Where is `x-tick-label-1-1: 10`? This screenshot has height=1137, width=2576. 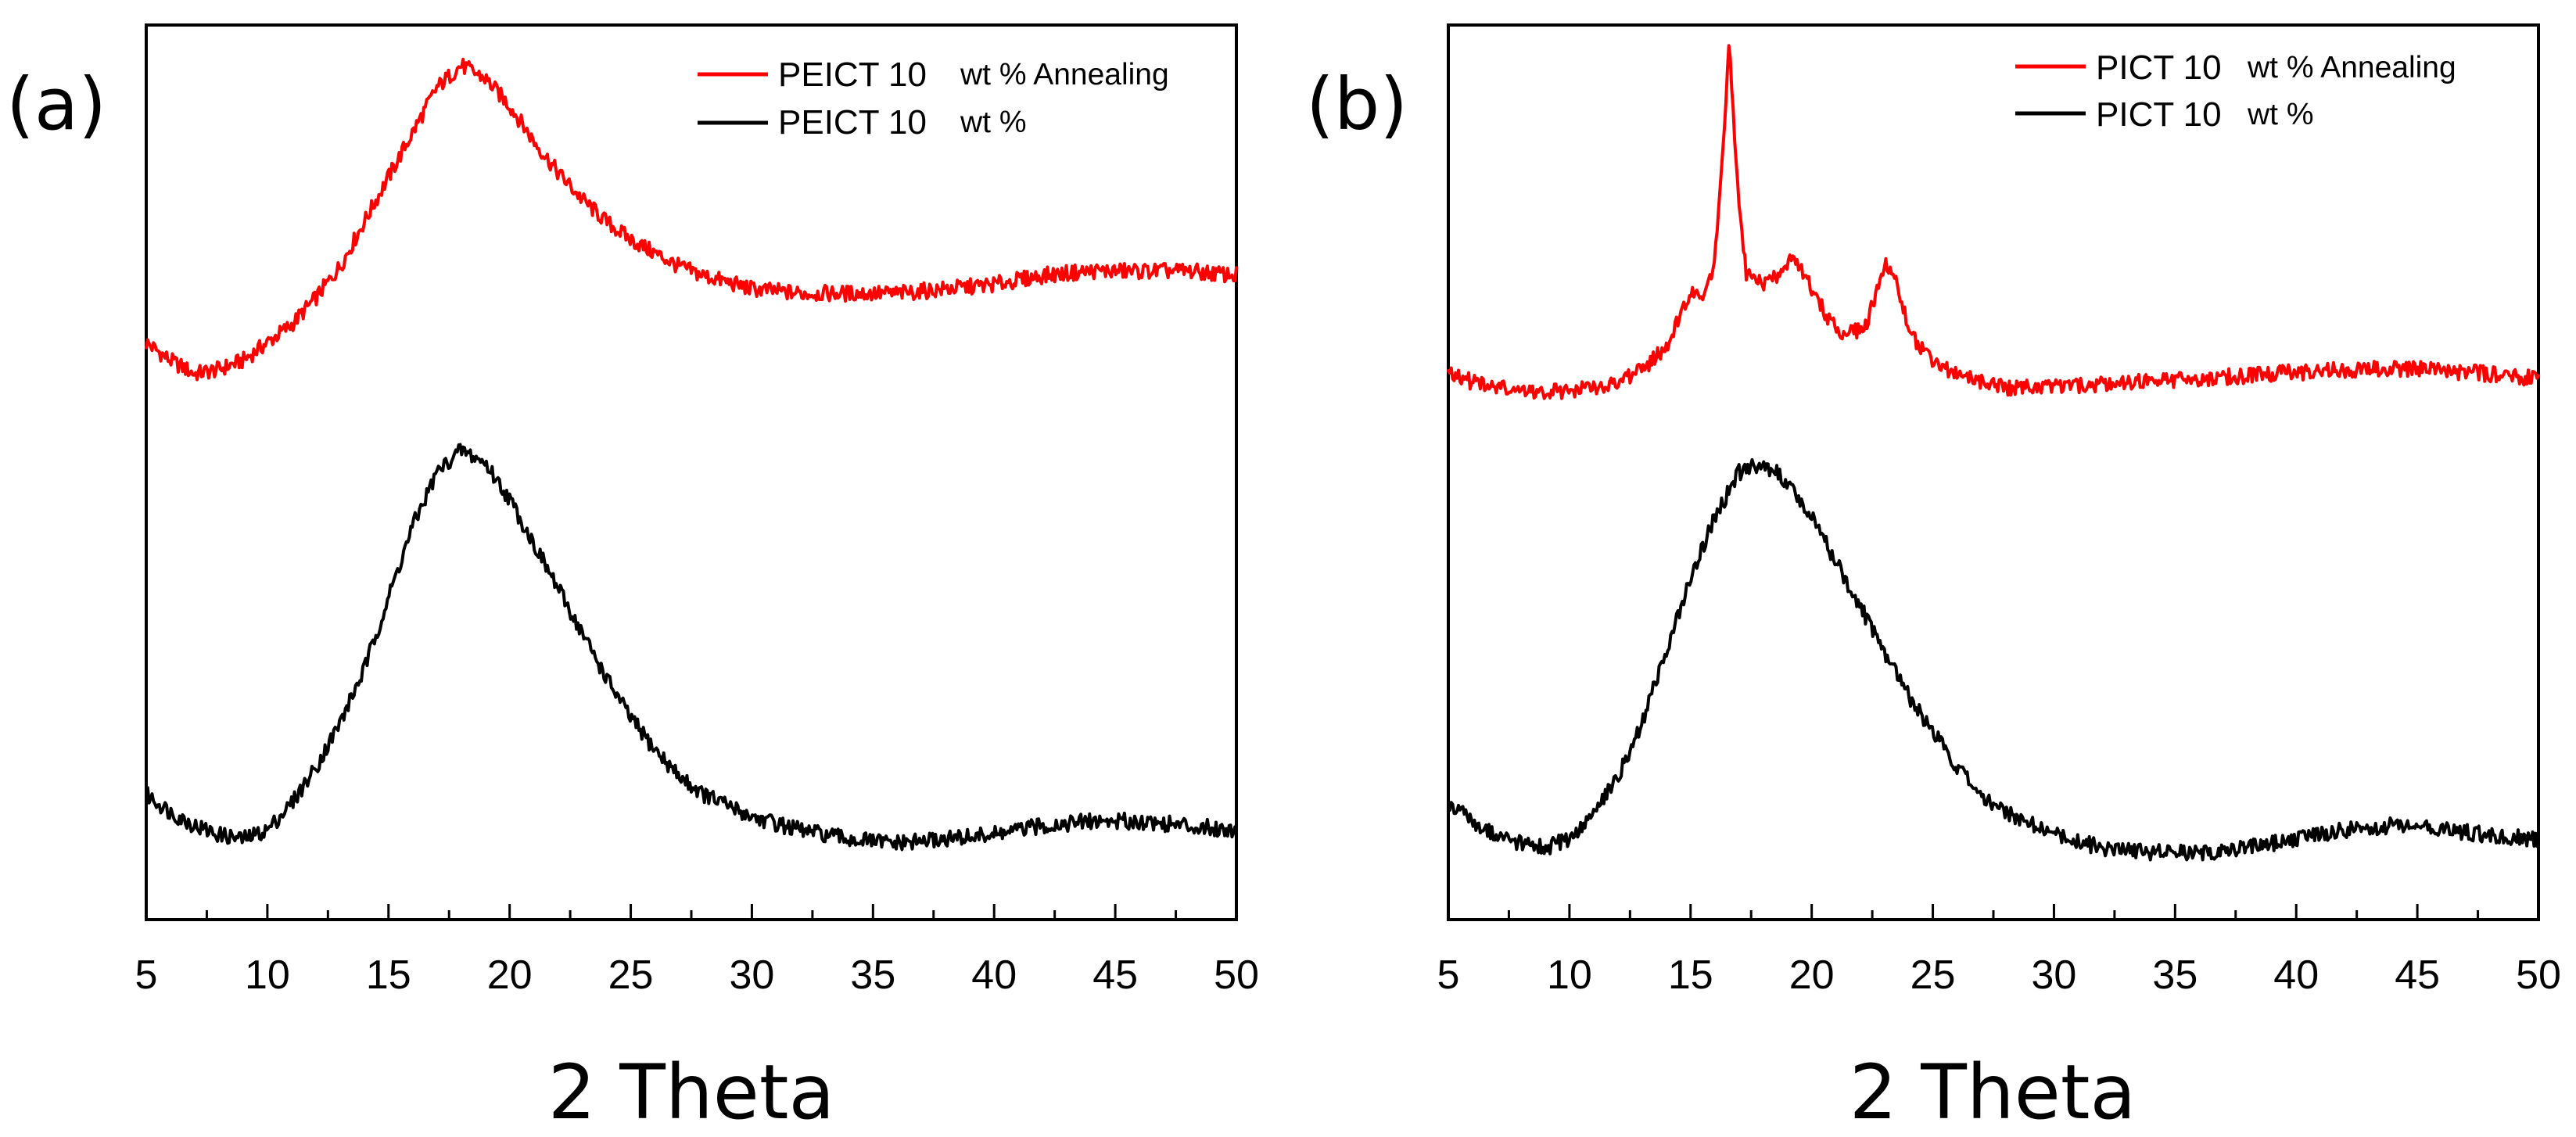
x-tick-label-1-1: 10 is located at coordinates (1569, 975).